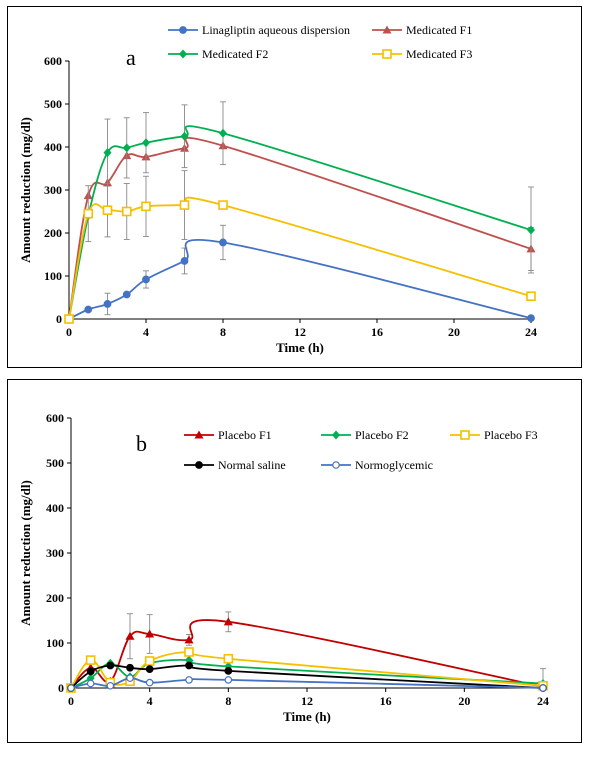 This screenshot has height=757, width=590. What do you see at coordinates (235, 54) in the screenshot?
I see `legend-label: Medicated F2` at bounding box center [235, 54].